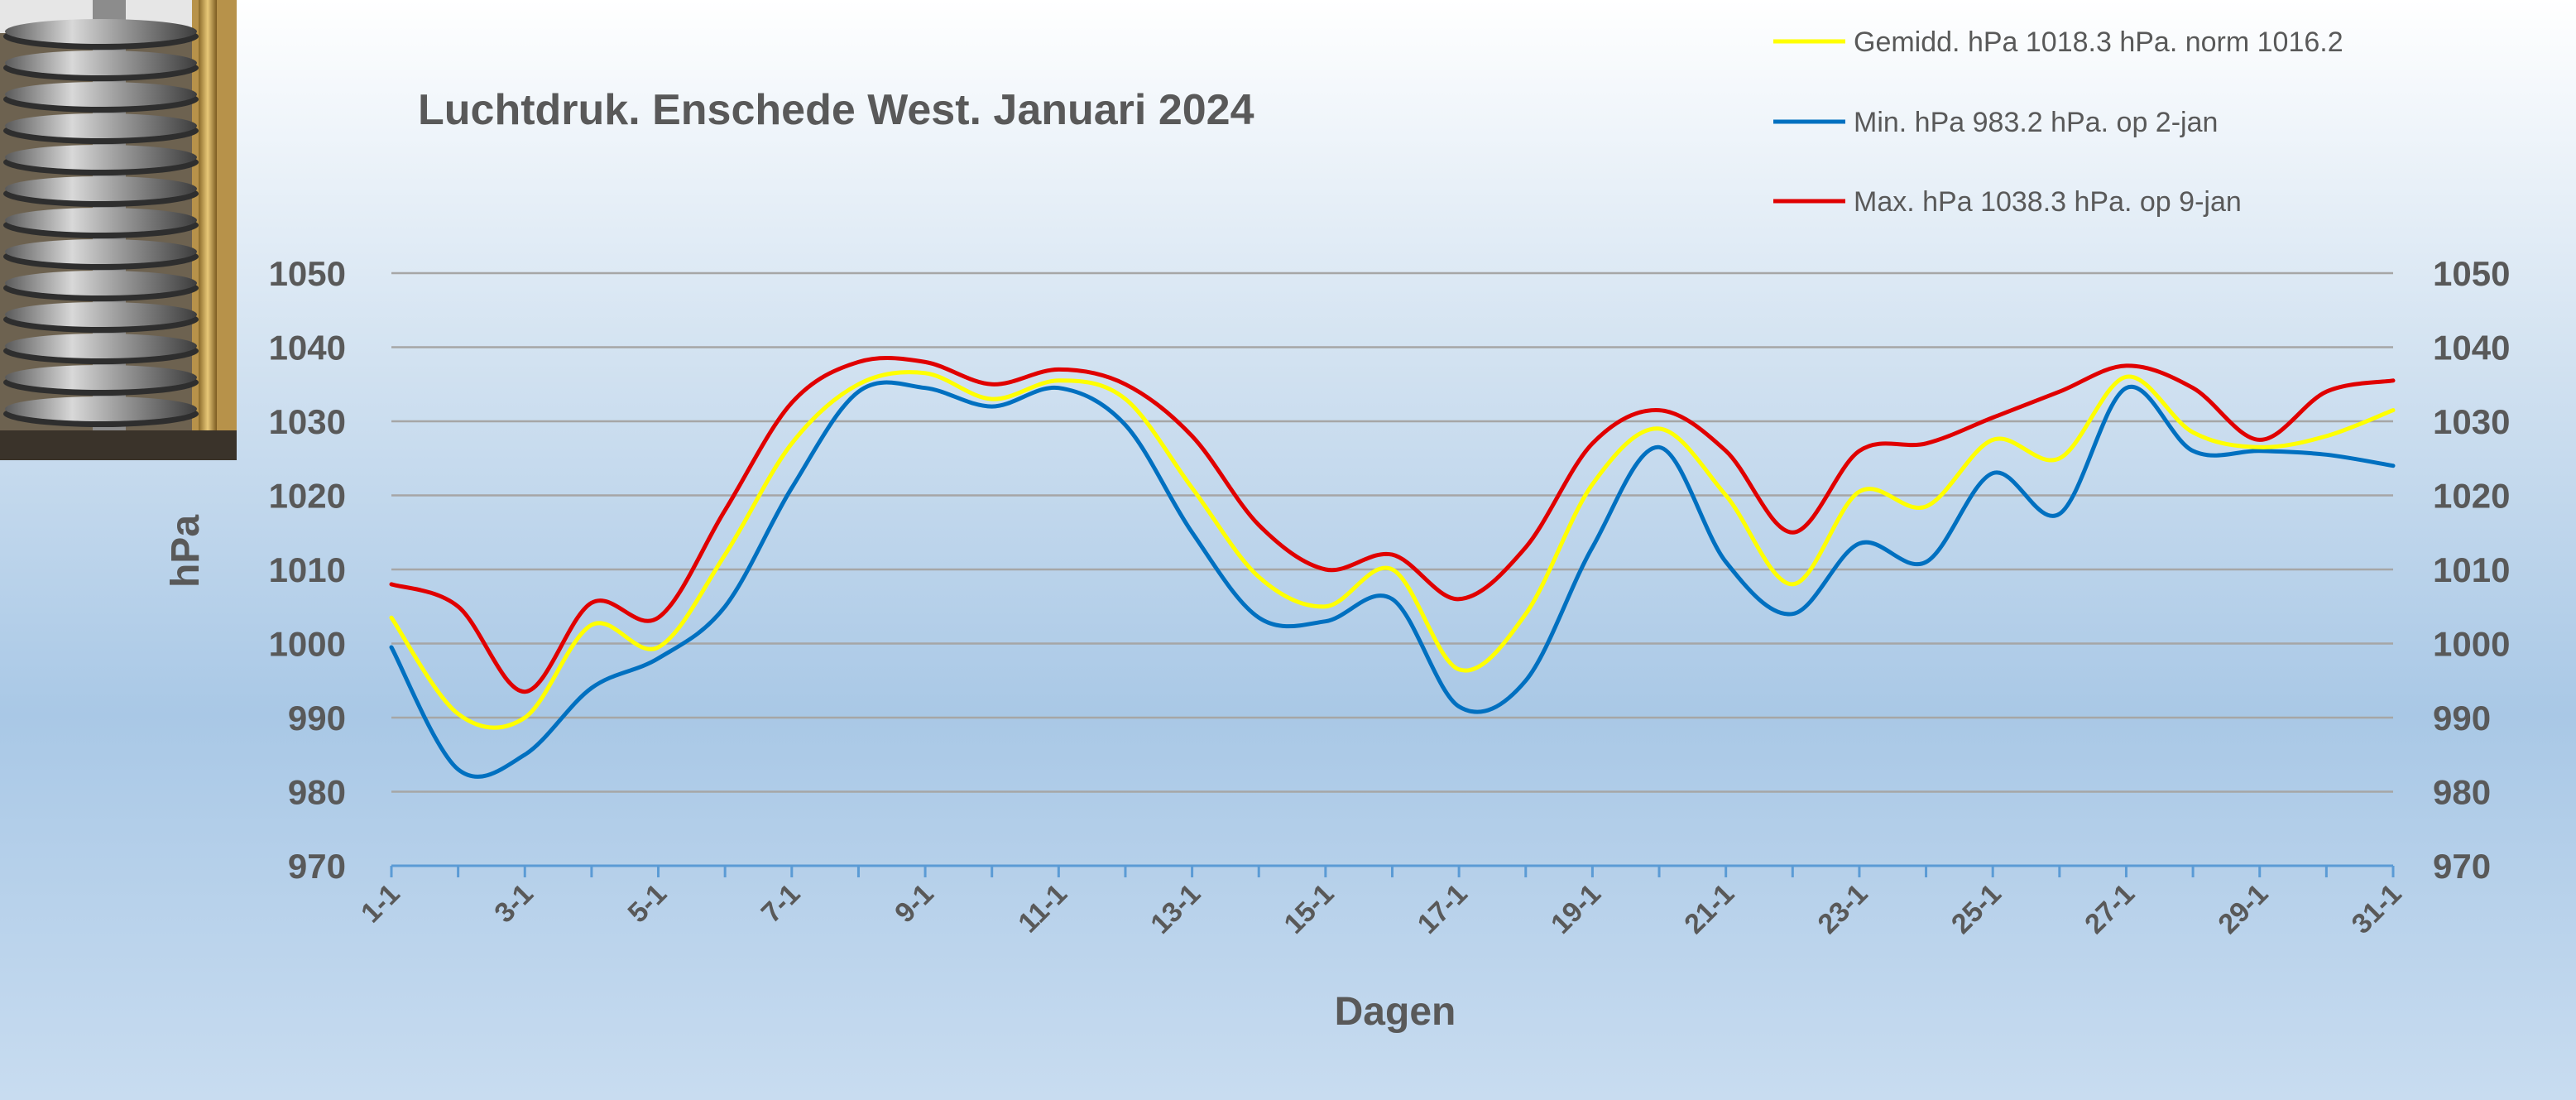 This screenshot has width=2576, height=1100. I want to click on x-tick-label: 23-1, so click(1843, 909).